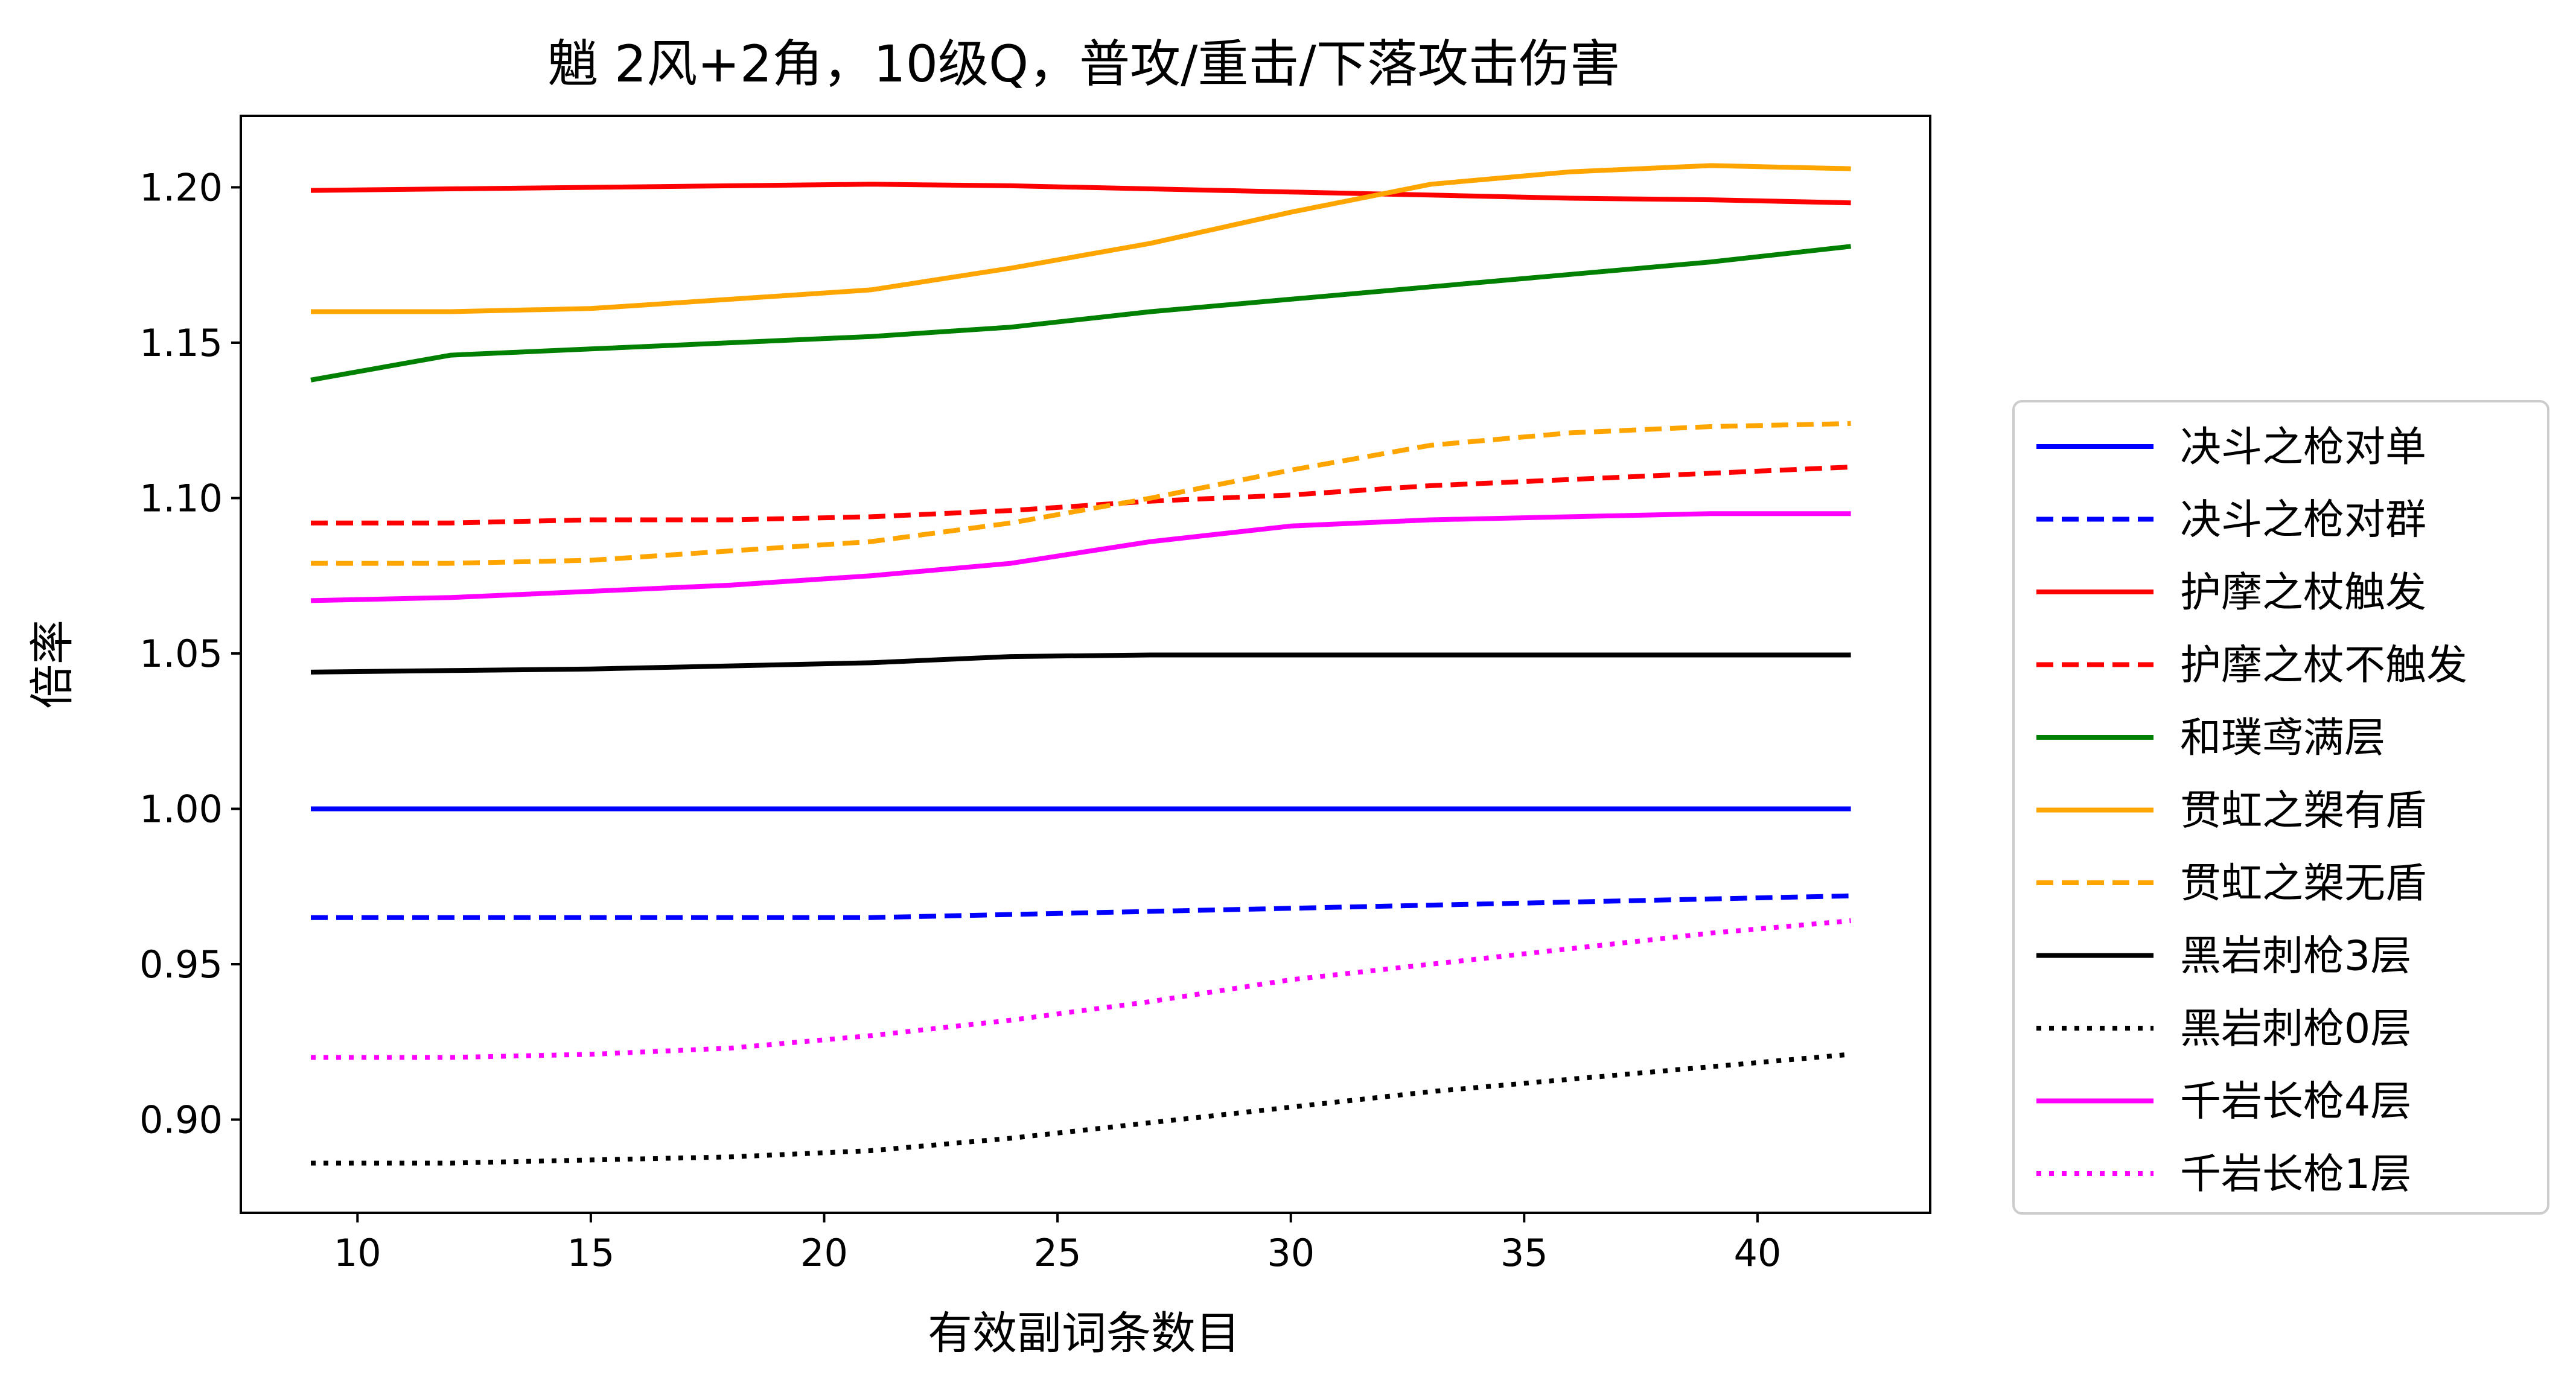  I want to click on x-tick-label: 10, so click(357, 1253).